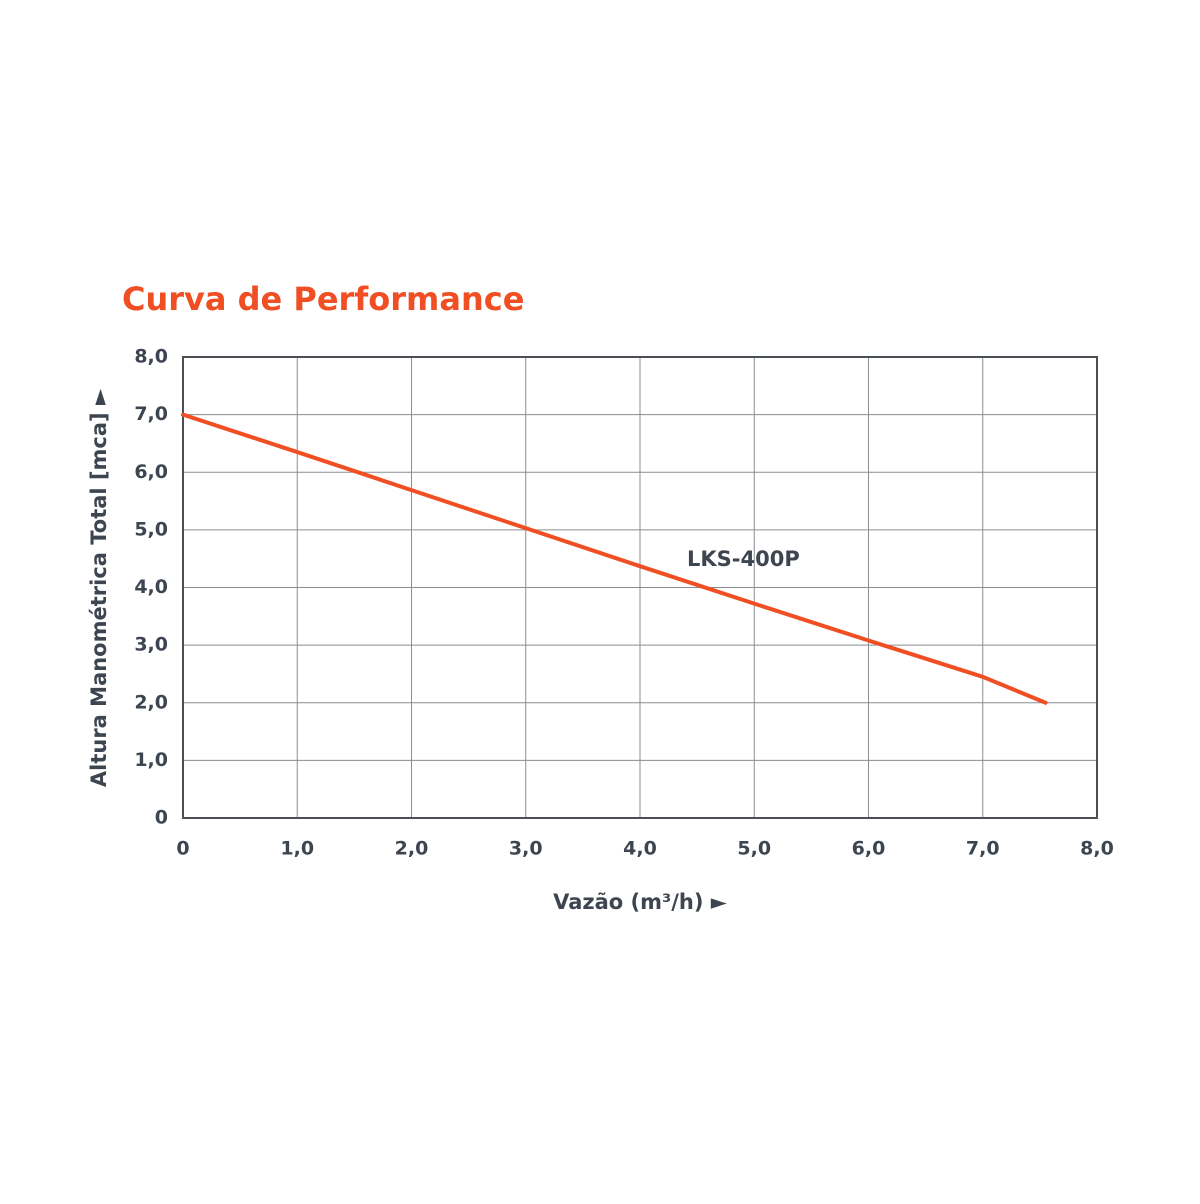 The image size is (1200, 1204). Describe the element at coordinates (151, 702) in the screenshot. I see `y-tick-label: 2,0` at that location.